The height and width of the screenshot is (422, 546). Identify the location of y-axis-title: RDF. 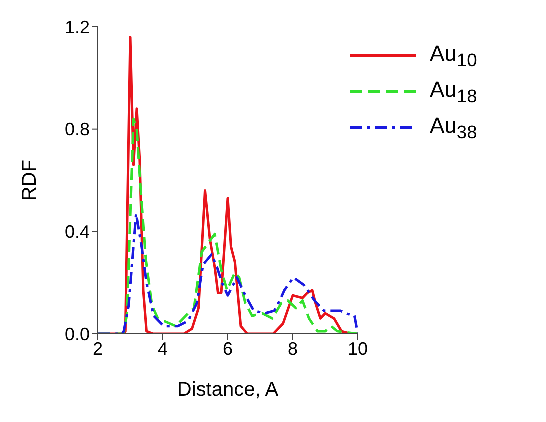
(30, 181).